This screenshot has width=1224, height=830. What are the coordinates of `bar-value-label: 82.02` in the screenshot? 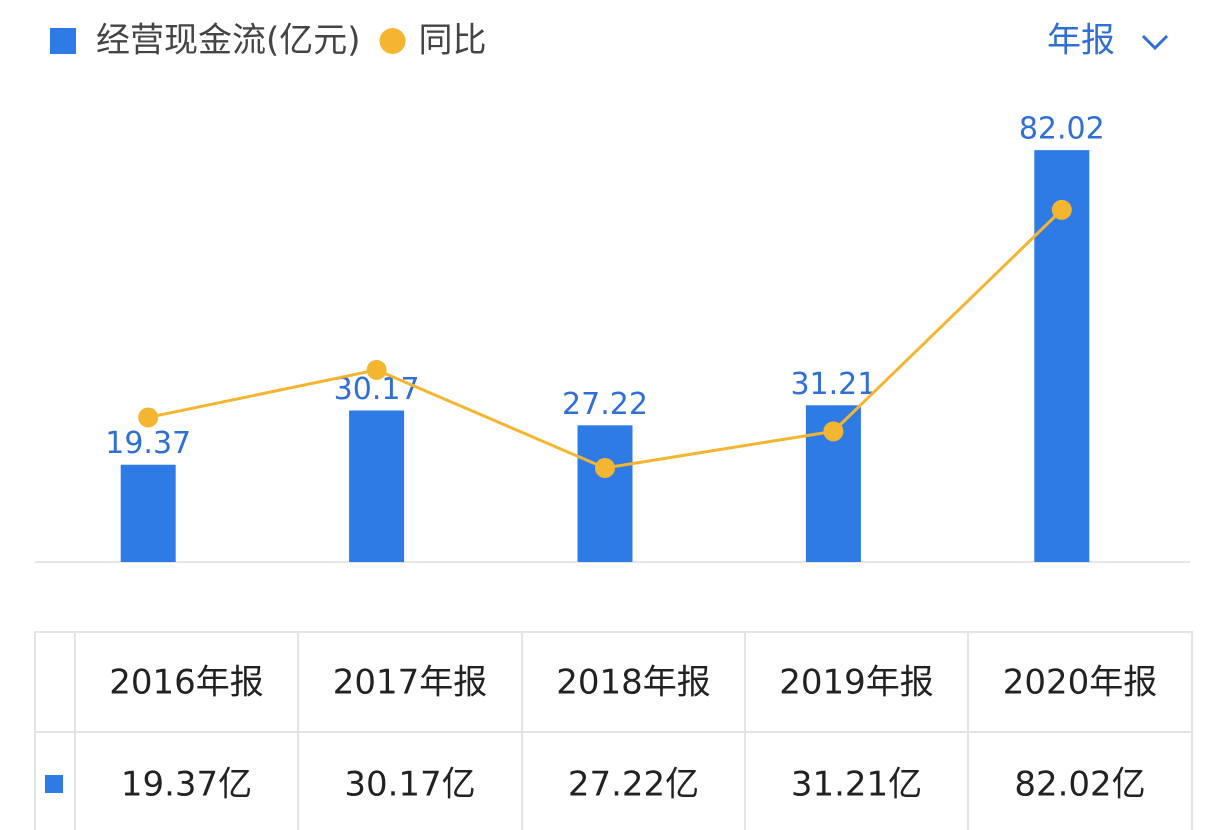 It's located at (1062, 129).